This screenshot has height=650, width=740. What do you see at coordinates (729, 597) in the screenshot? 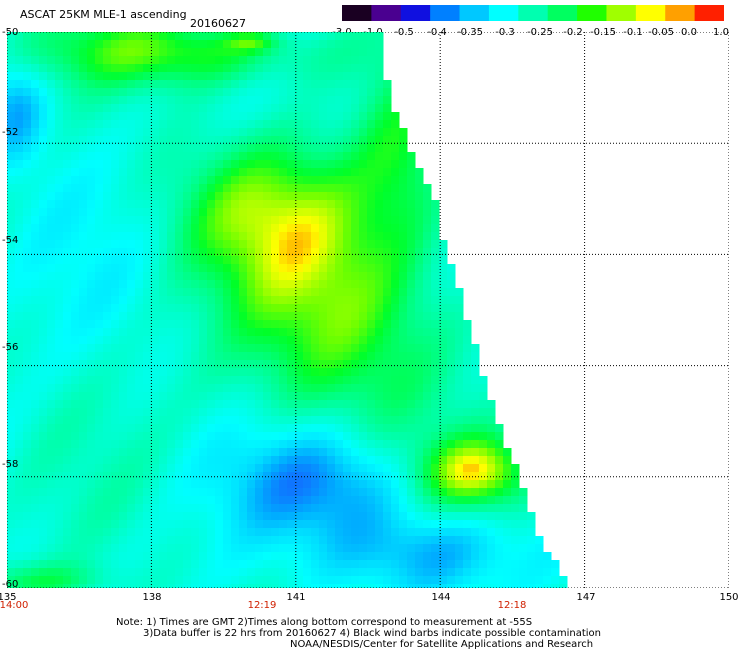
I see `longitude-label: 150` at bounding box center [729, 597].